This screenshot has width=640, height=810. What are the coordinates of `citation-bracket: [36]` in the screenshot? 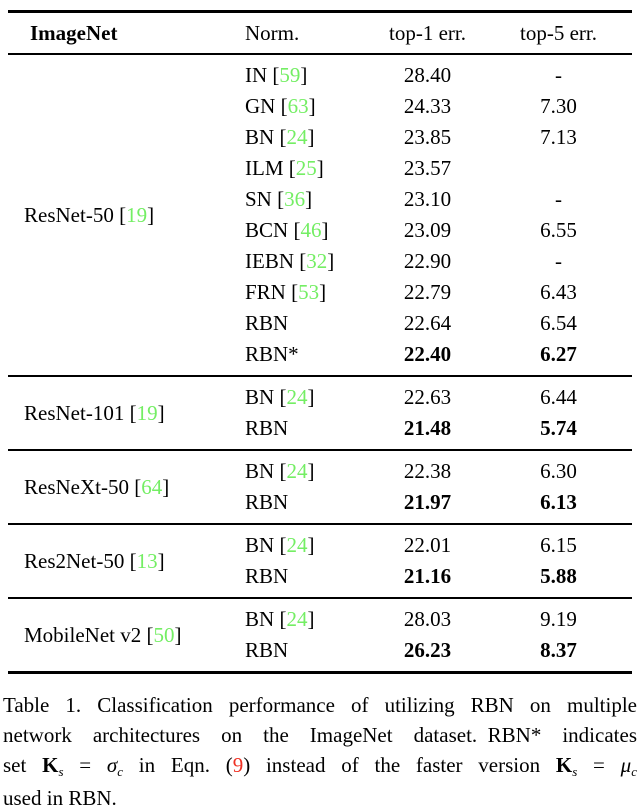 It's located at (295, 199).